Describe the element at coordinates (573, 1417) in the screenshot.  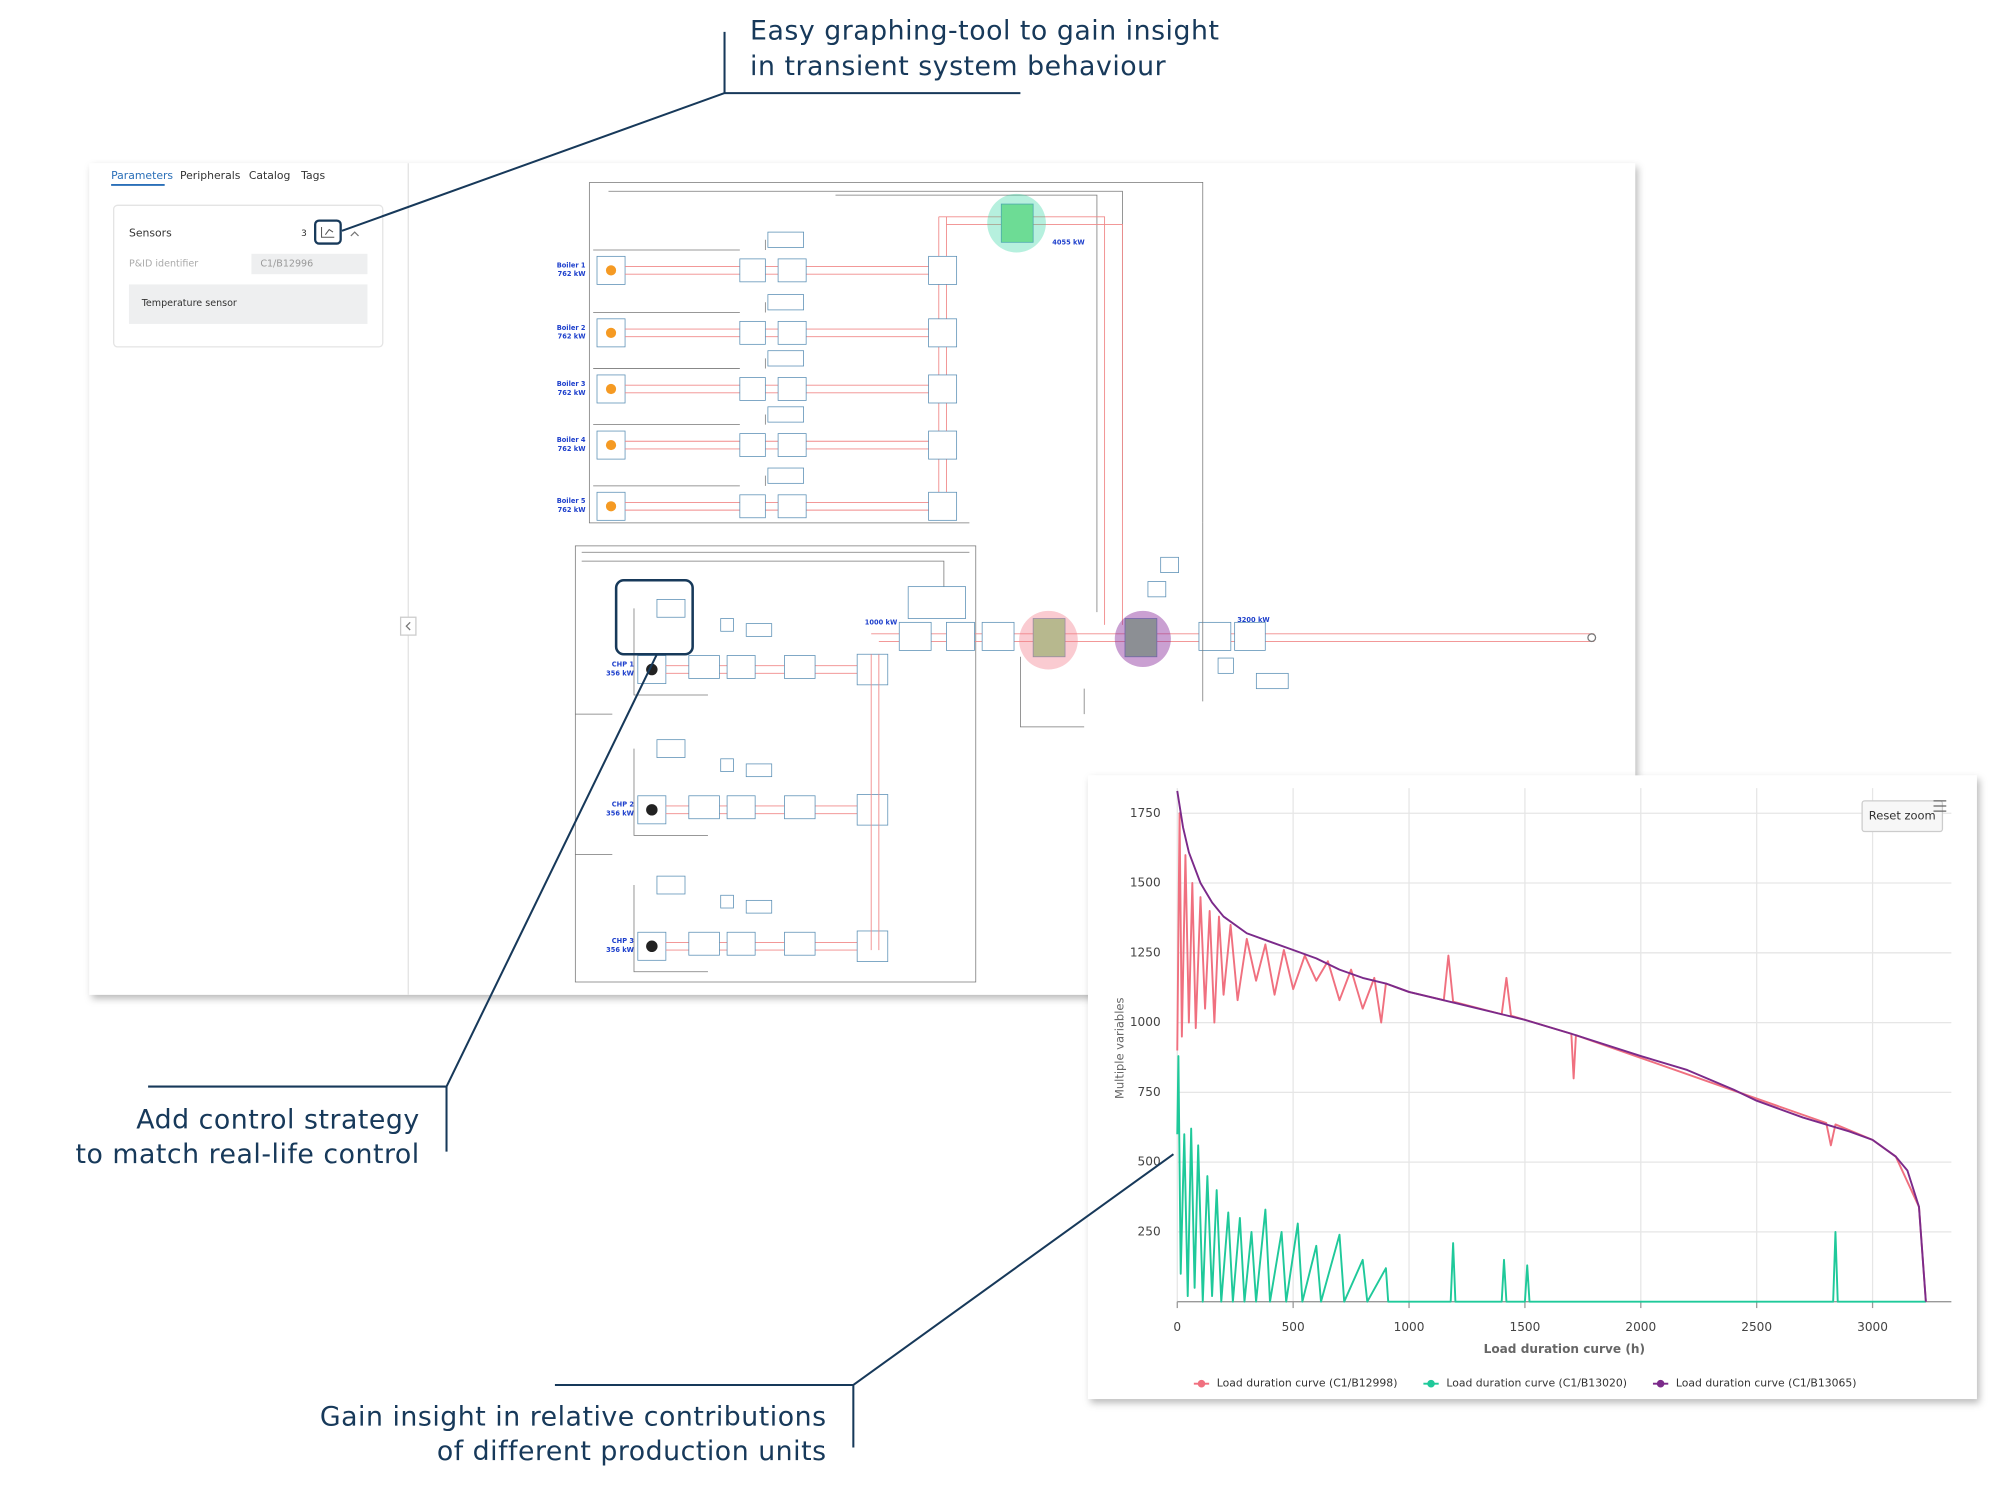
I see `annotation: Gain insight in relative contributions` at that location.